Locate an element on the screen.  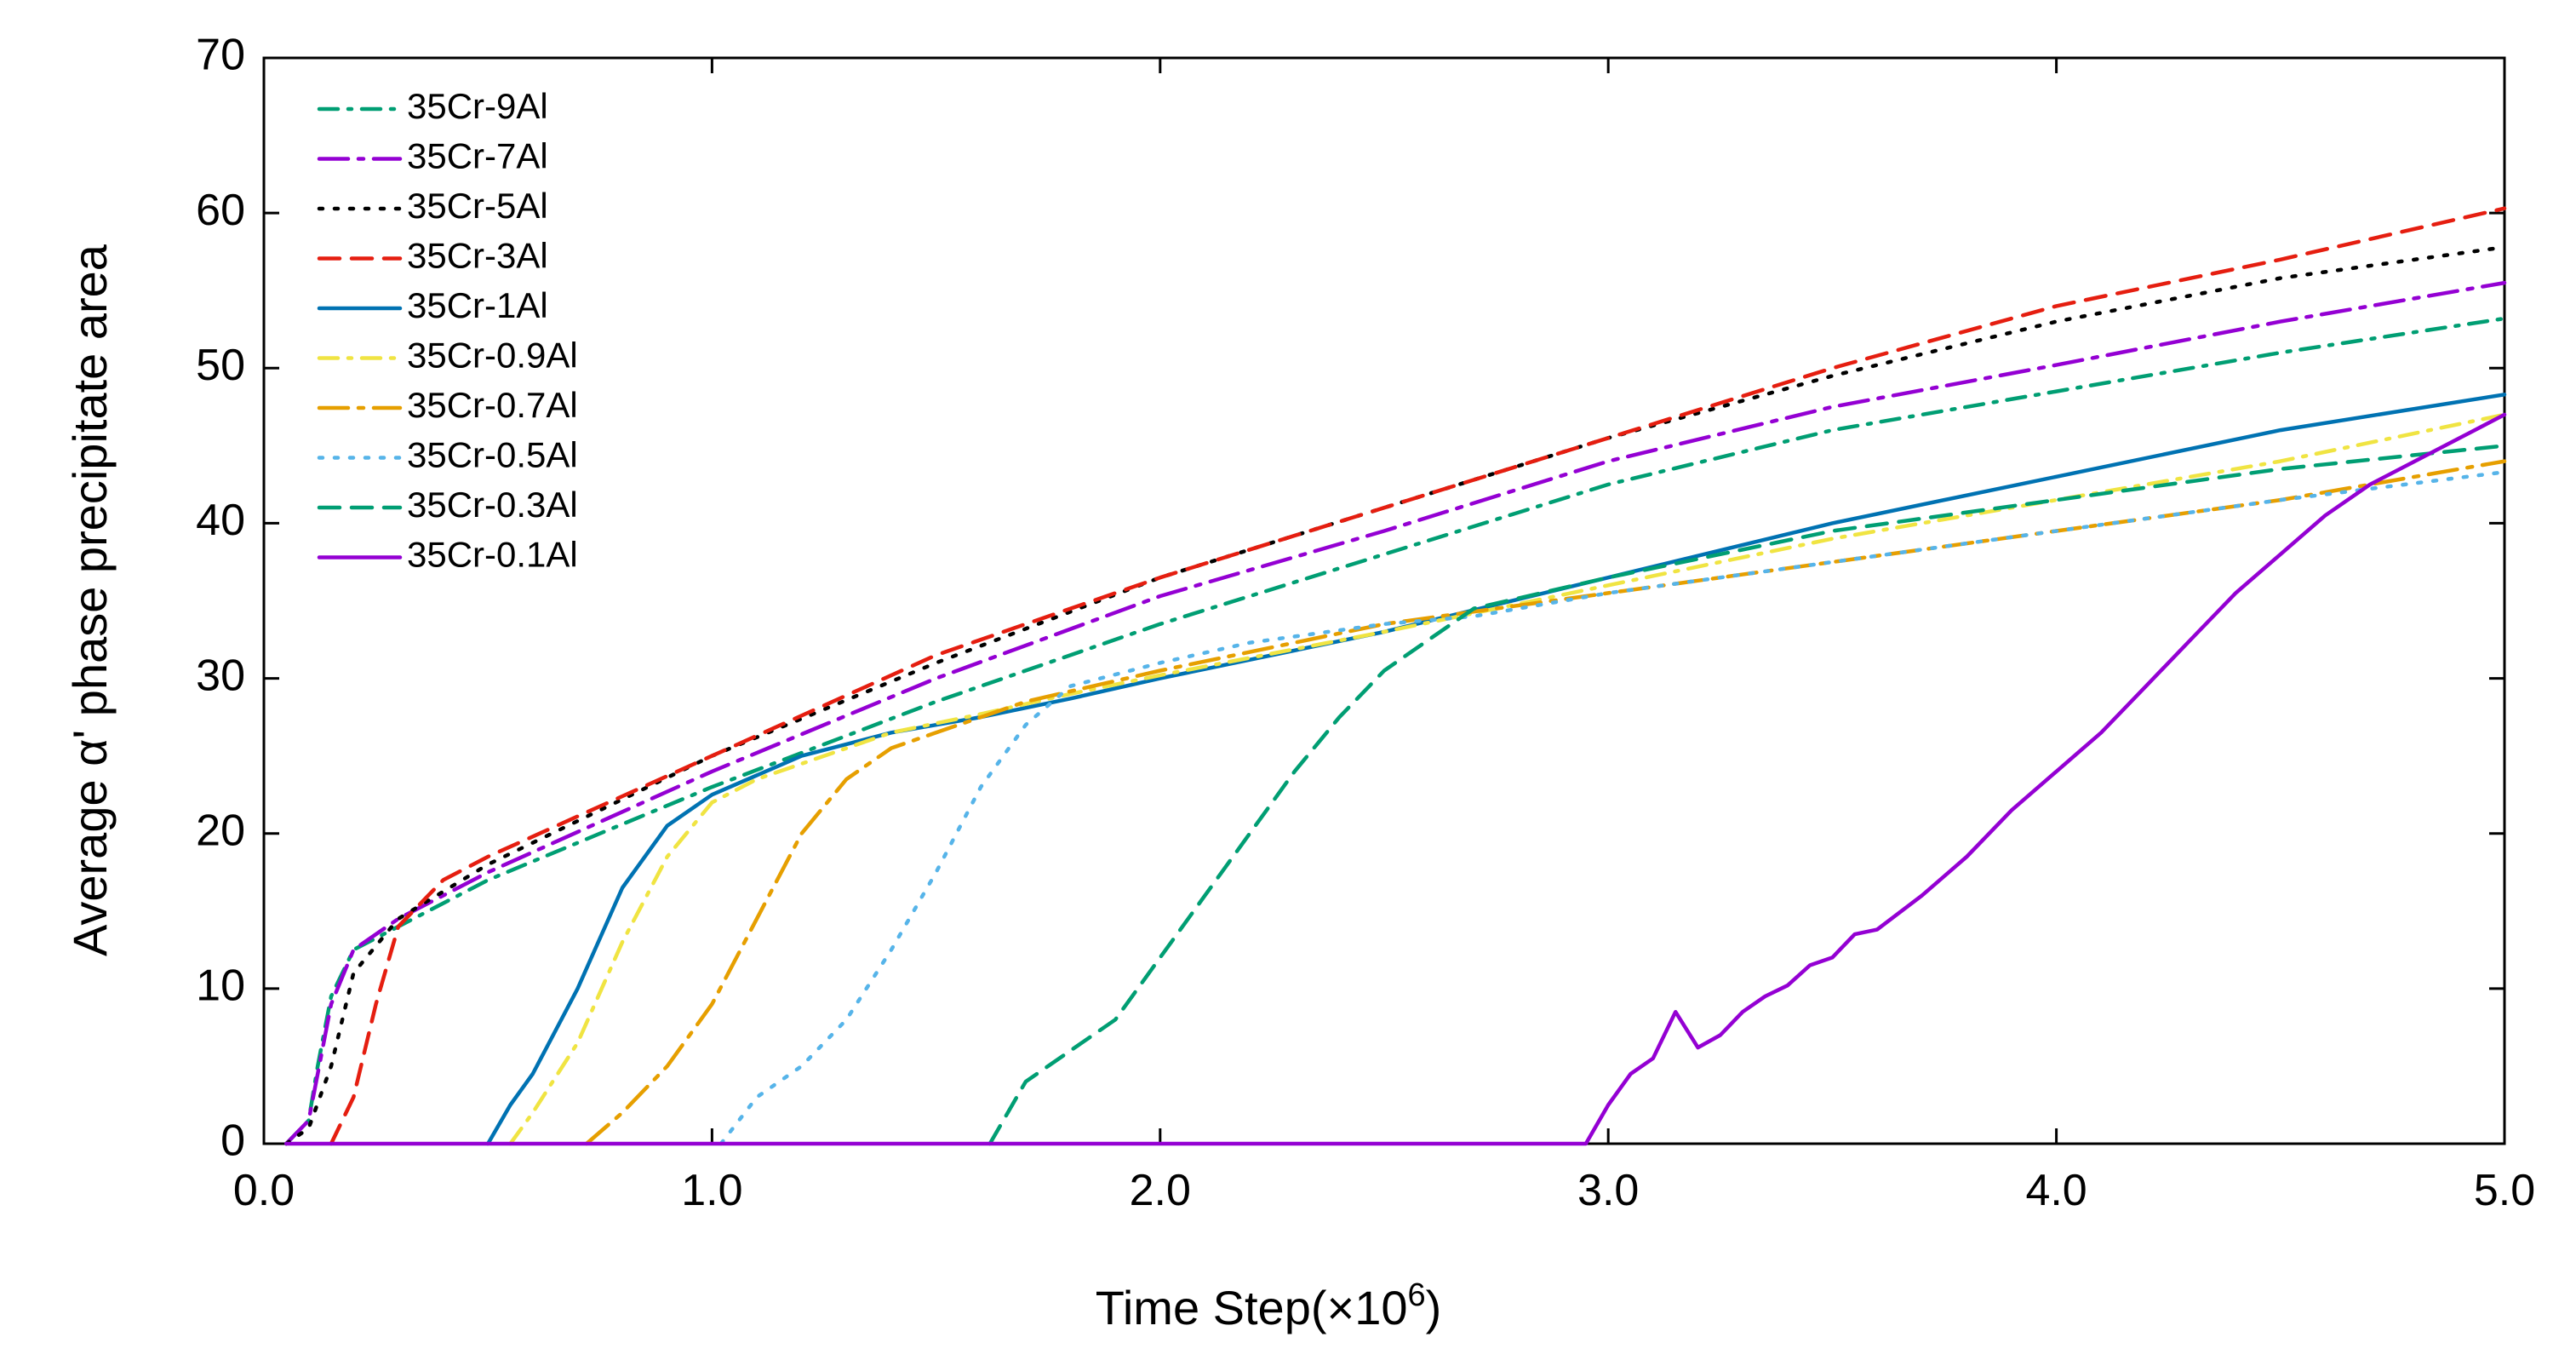
legend-label: 35Cr-0.5Al is located at coordinates (493, 455).